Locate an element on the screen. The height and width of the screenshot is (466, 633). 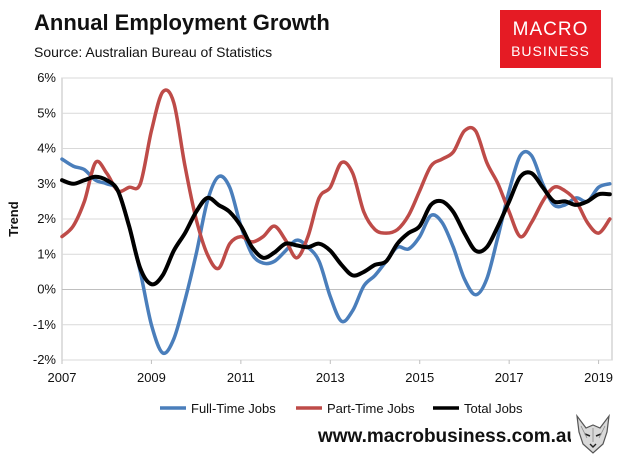
y-tick-label: 6% is located at coordinates (46, 77).